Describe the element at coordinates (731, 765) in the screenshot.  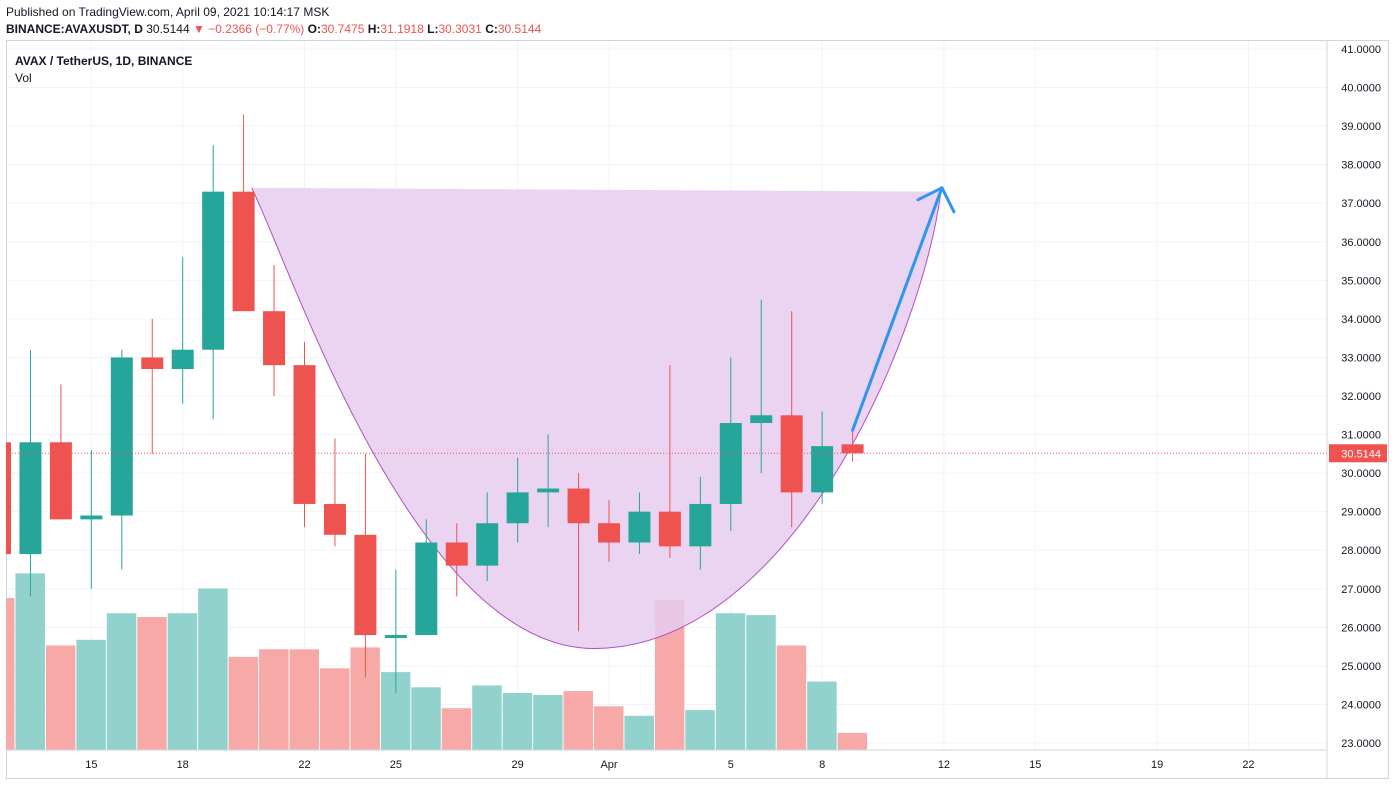
I see `x-tick-label: 5` at that location.